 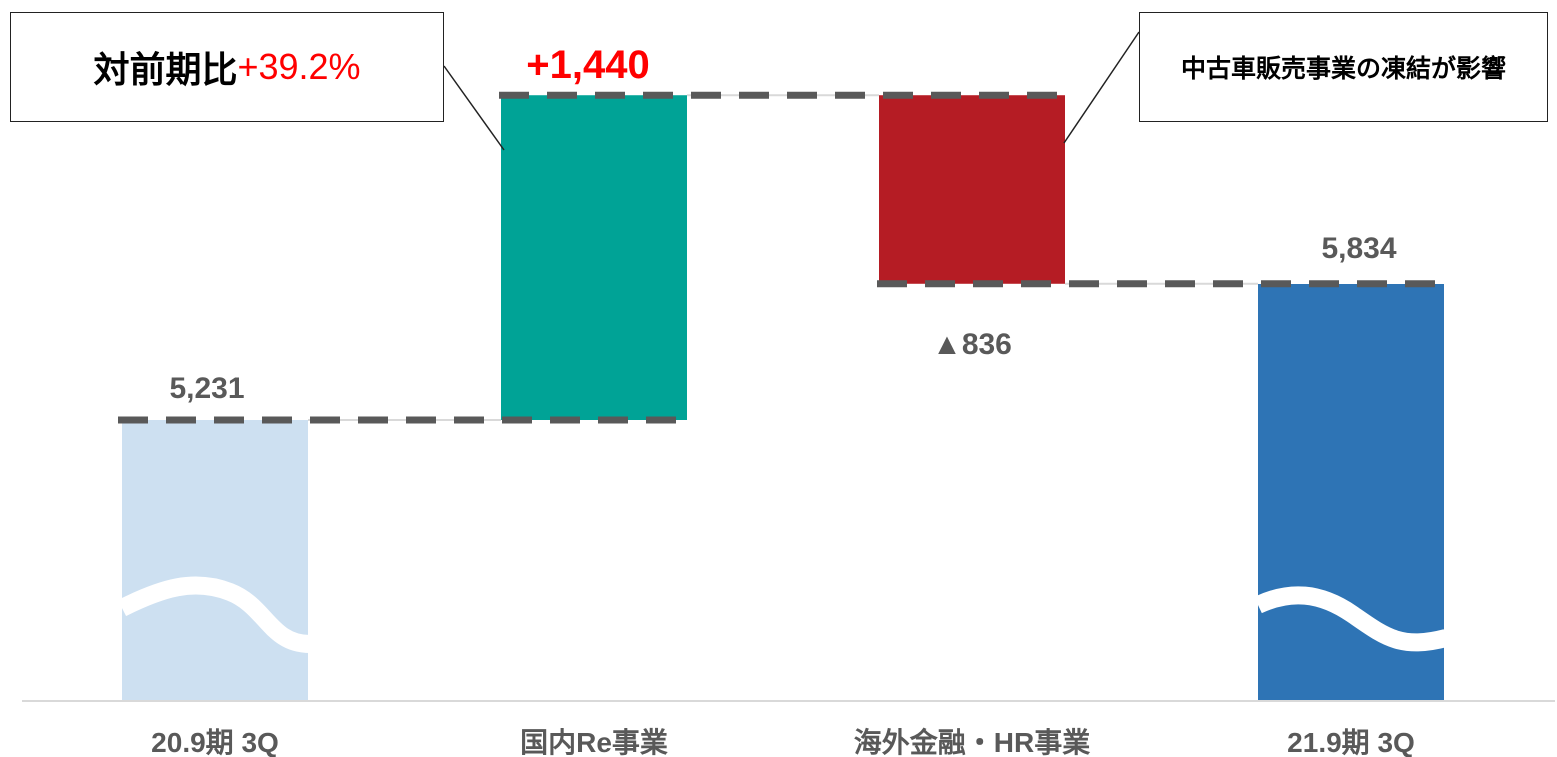 What do you see at coordinates (206, 388) in the screenshot?
I see `data-label: 5,231` at bounding box center [206, 388].